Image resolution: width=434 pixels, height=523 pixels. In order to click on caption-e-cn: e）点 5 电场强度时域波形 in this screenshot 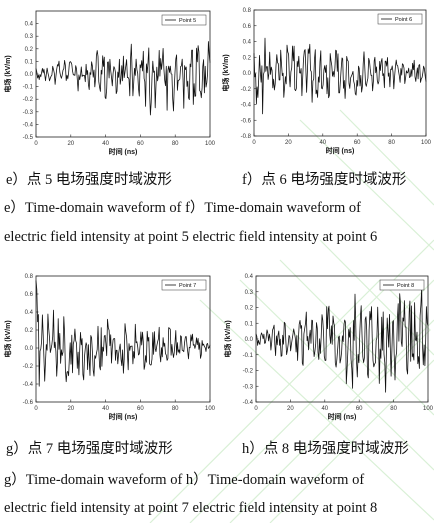, I will do `click(89, 180)`.